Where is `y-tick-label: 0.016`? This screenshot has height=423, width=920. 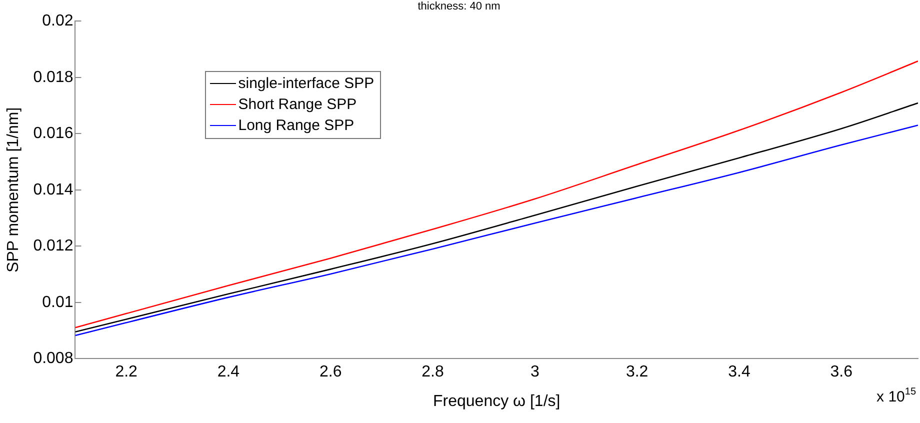 y-tick-label: 0.016 is located at coordinates (53, 133).